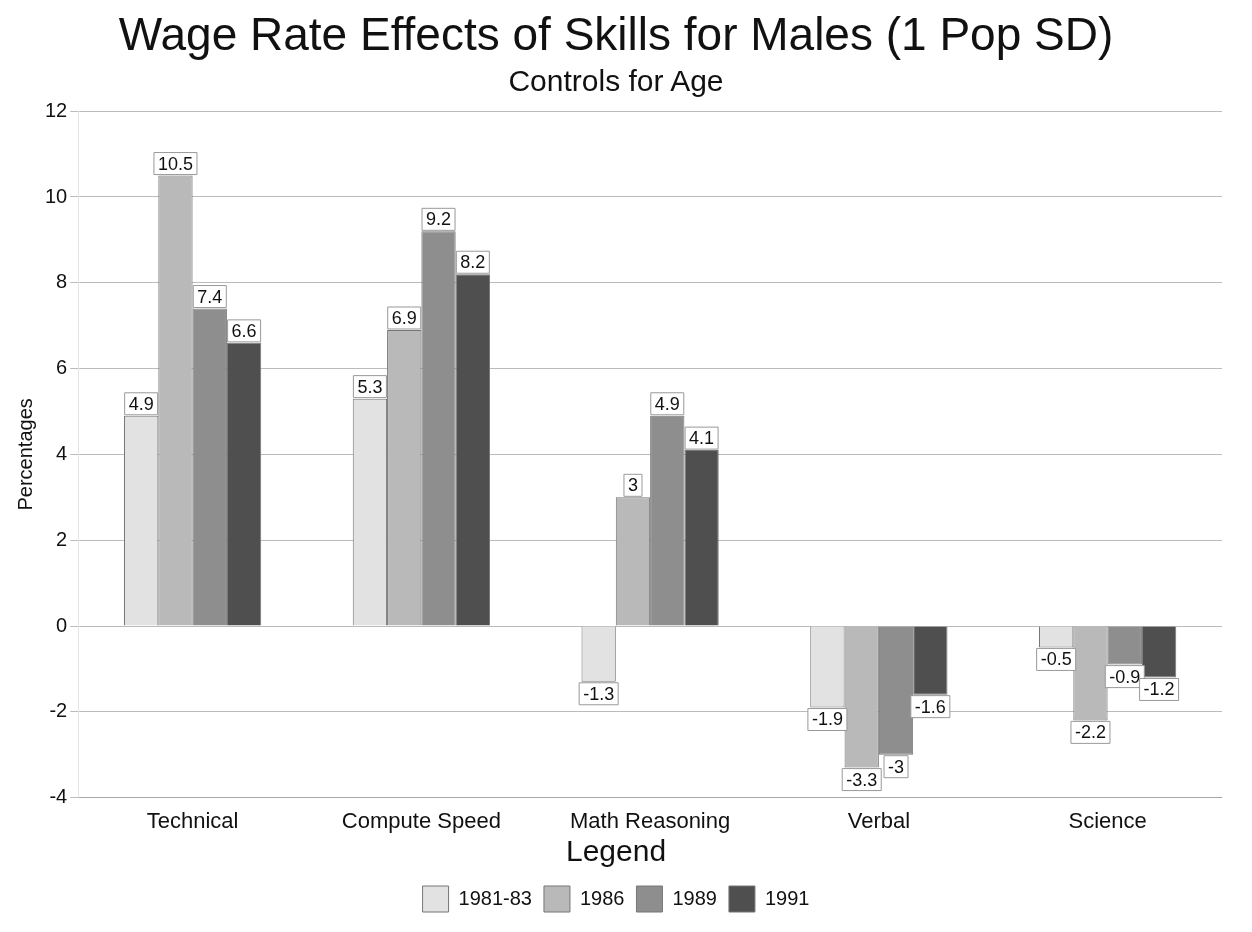 The height and width of the screenshot is (932, 1252). I want to click on data-label: 6.6, so click(244, 330).